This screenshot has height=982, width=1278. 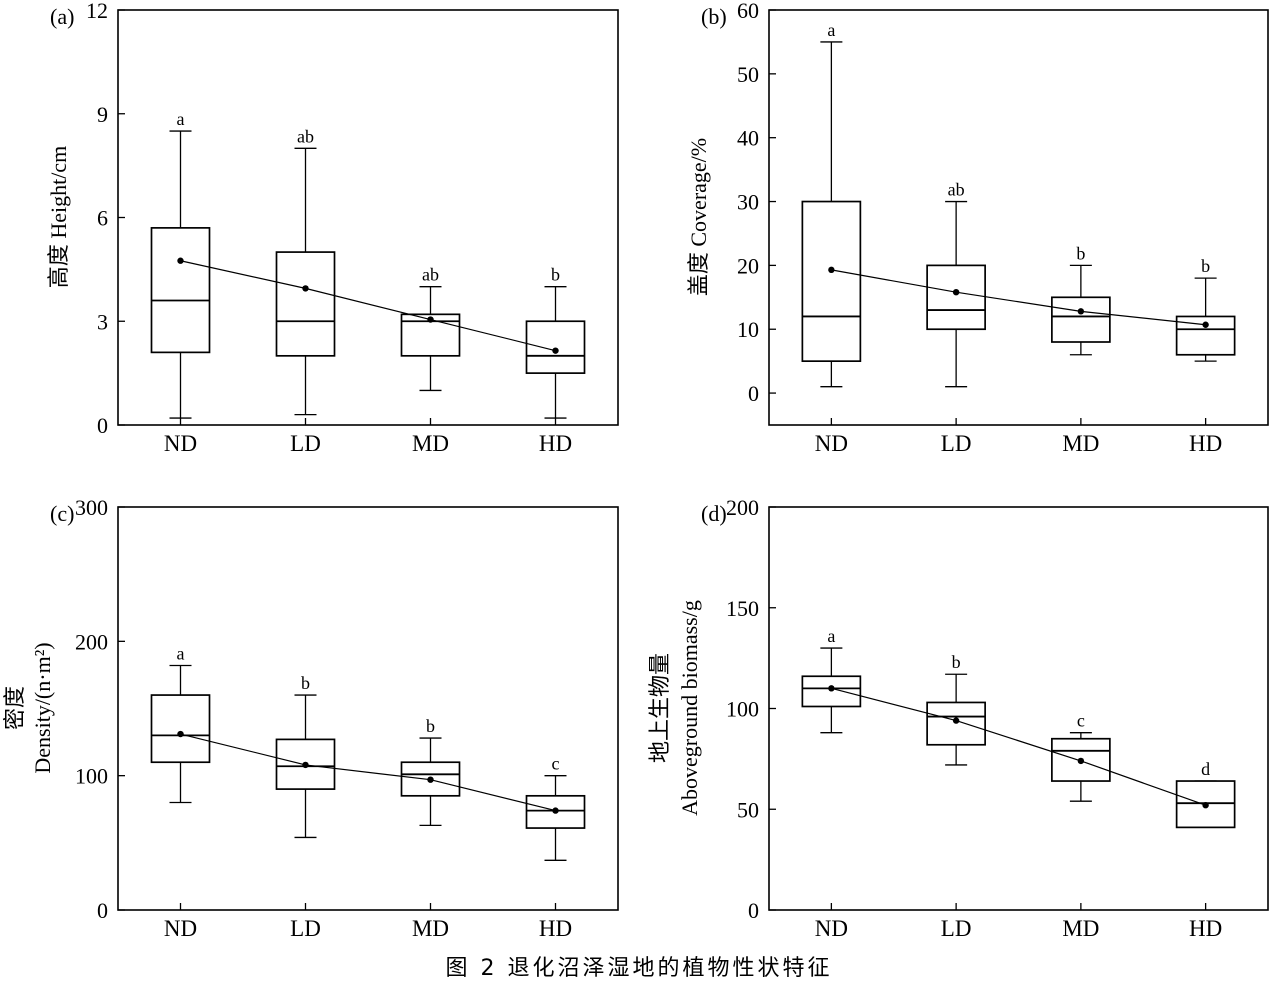 What do you see at coordinates (97, 11) in the screenshot?
I see `y-tick-label: 12` at bounding box center [97, 11].